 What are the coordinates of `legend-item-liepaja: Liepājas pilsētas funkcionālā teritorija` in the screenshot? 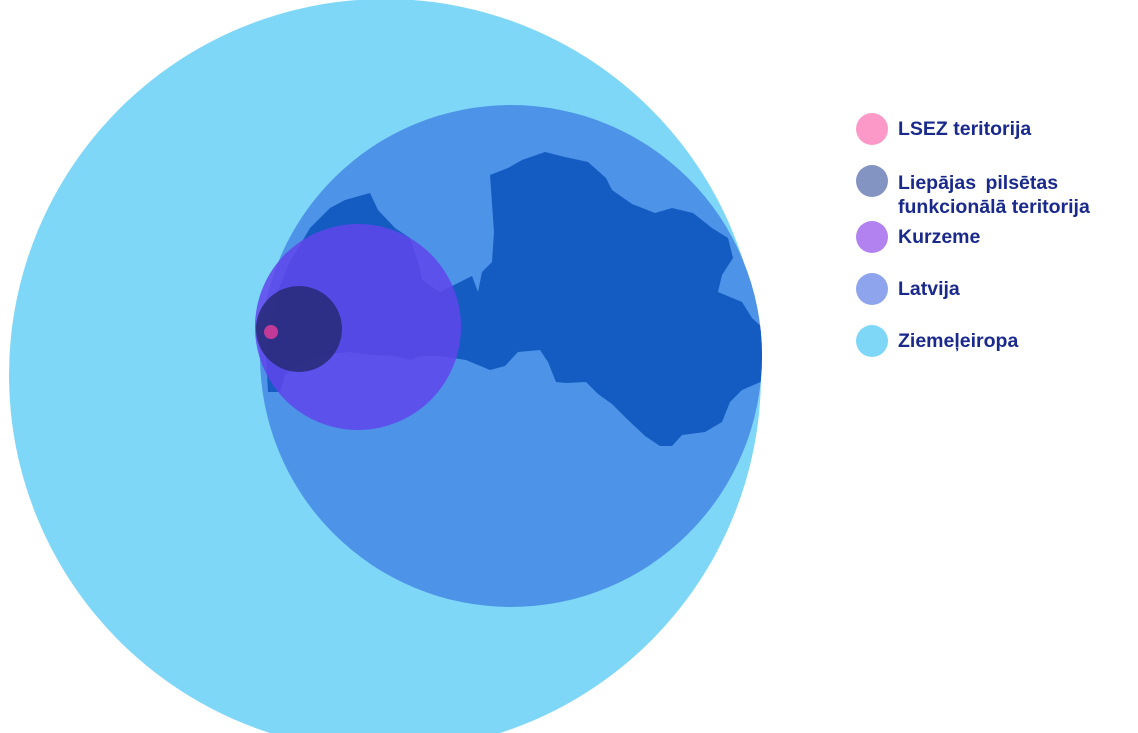 It's located at (996, 195).